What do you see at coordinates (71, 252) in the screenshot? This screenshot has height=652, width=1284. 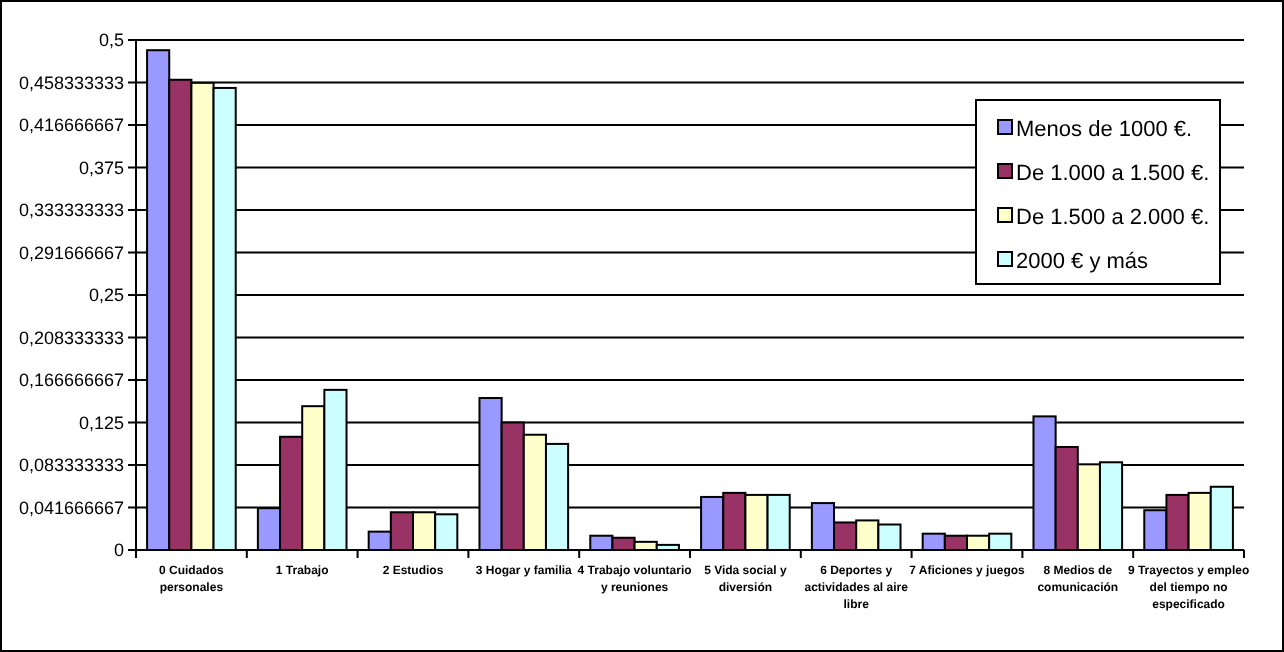 I see `y-tick-label: 0,291666667` at bounding box center [71, 252].